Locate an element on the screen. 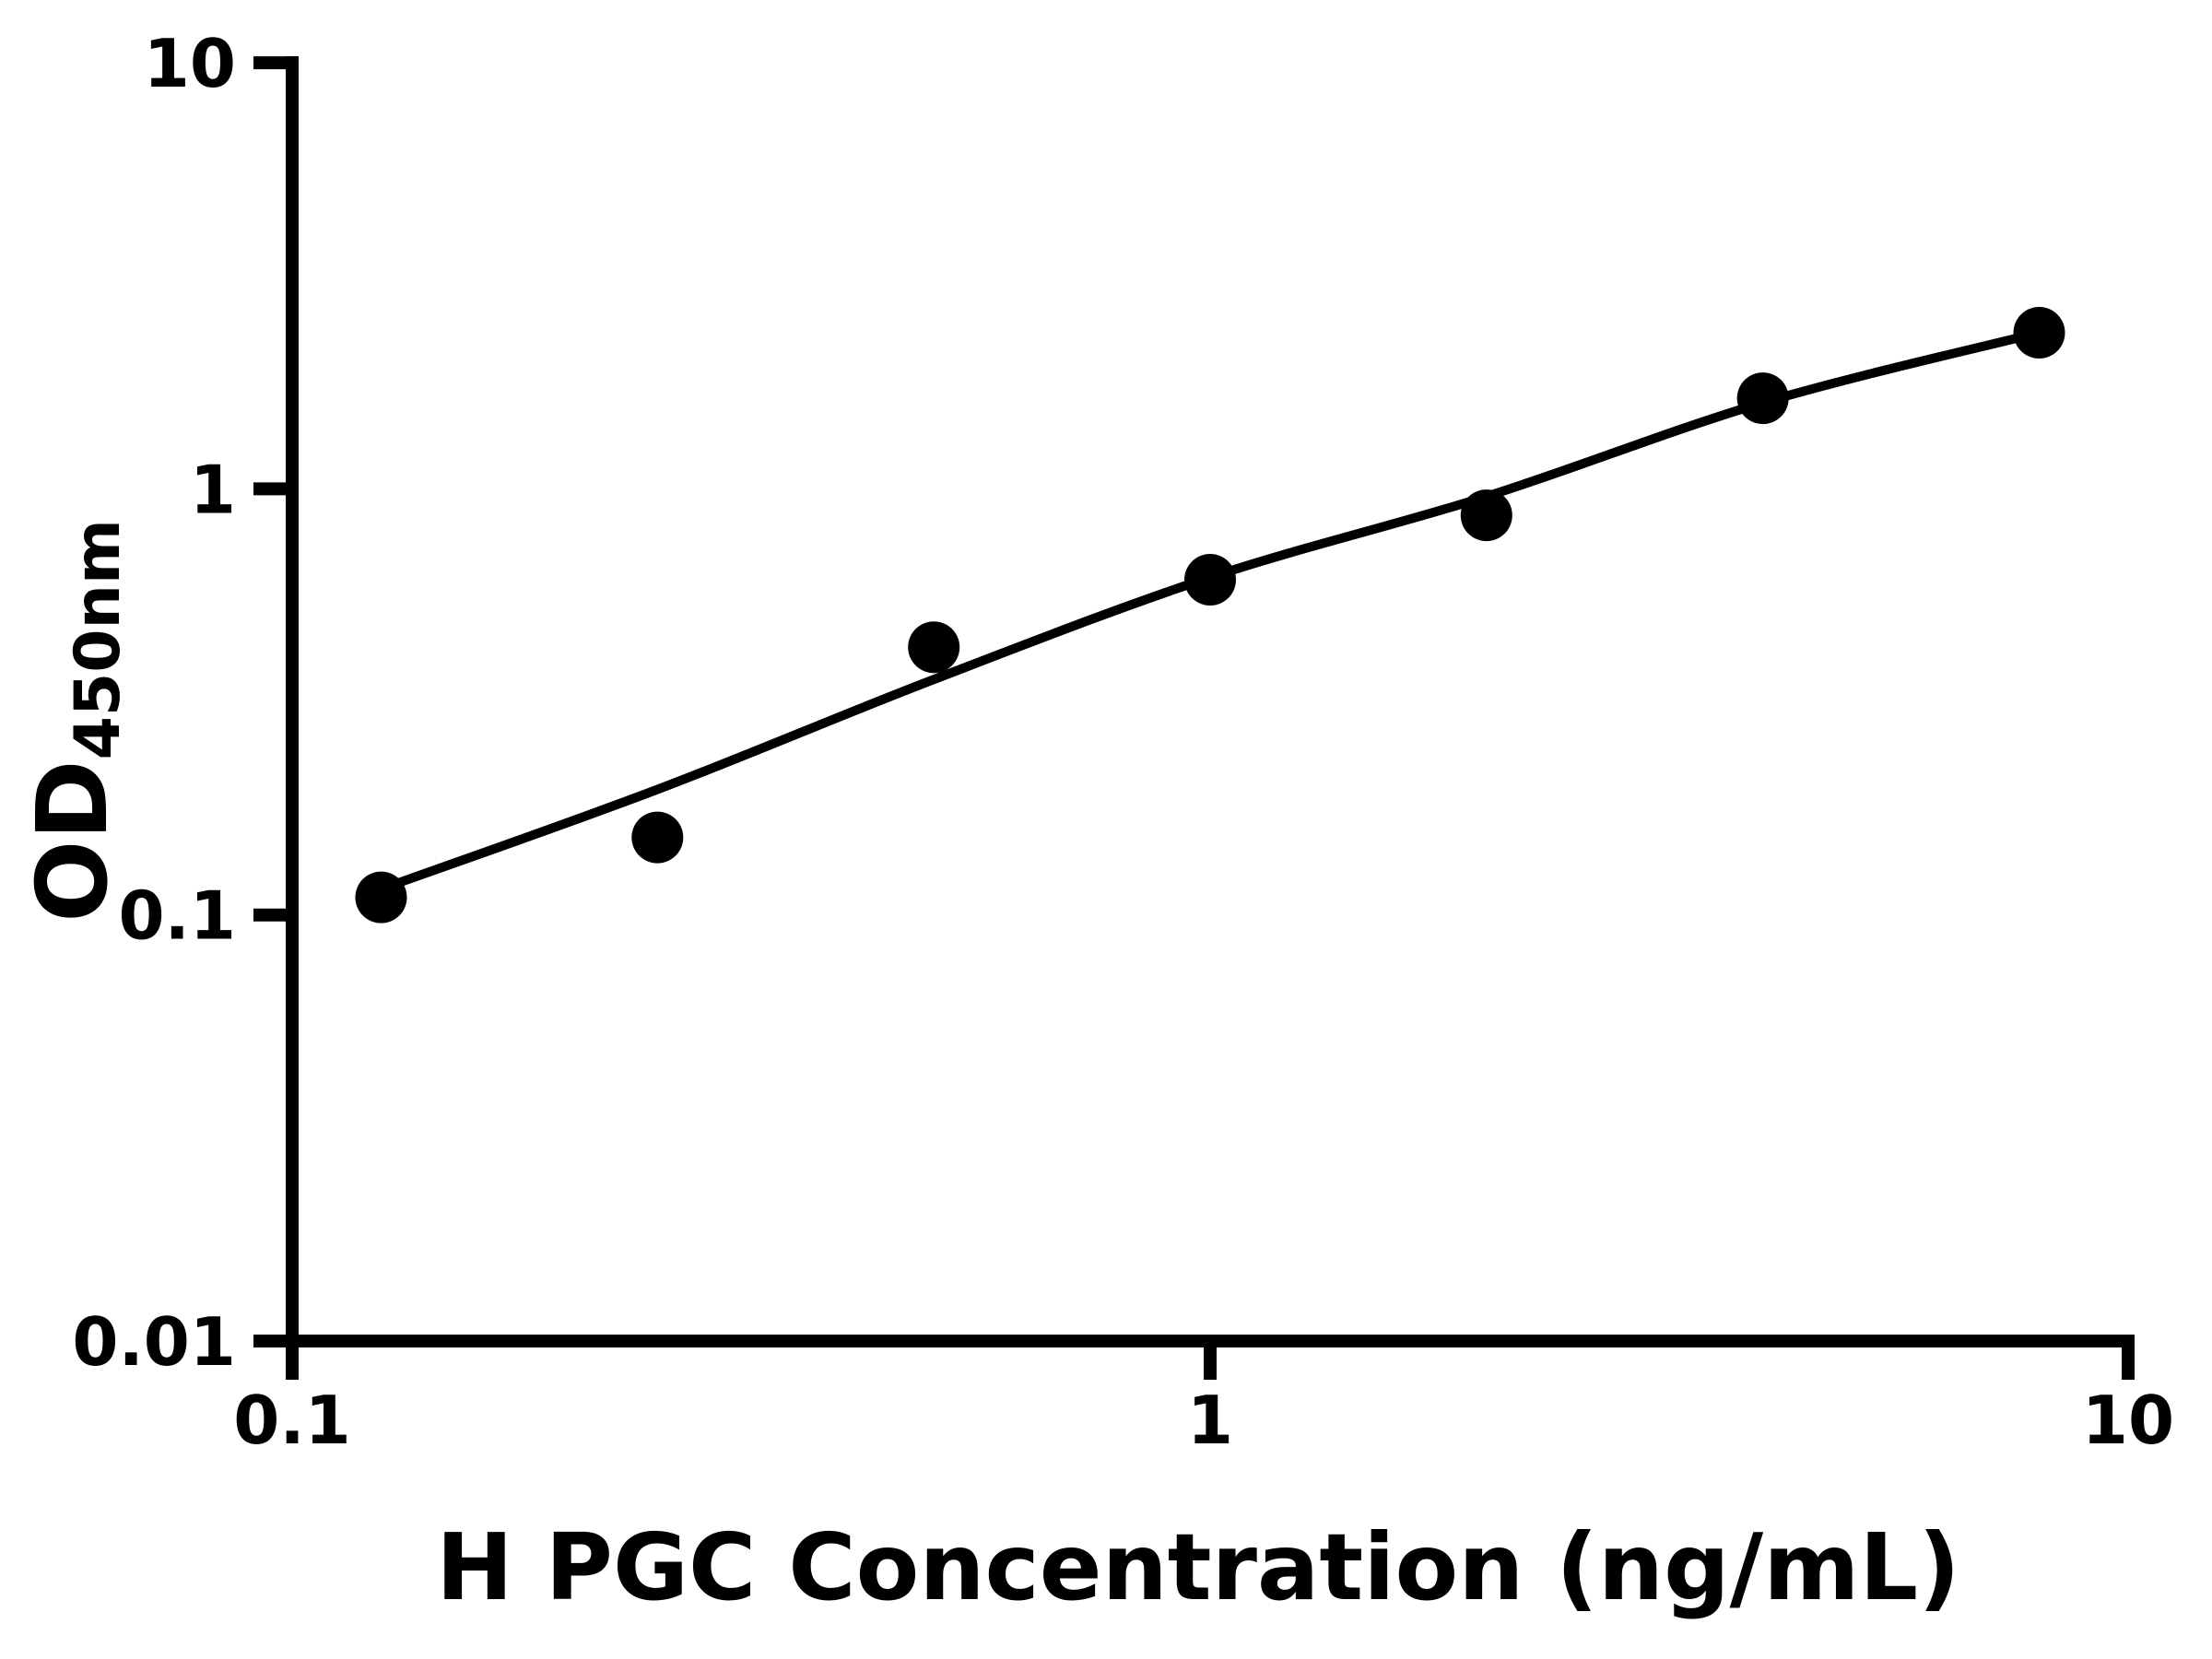 This screenshot has height=1659, width=2212. x-axis-title: H PGC Concentration (ng/mL) is located at coordinates (1198, 1567).